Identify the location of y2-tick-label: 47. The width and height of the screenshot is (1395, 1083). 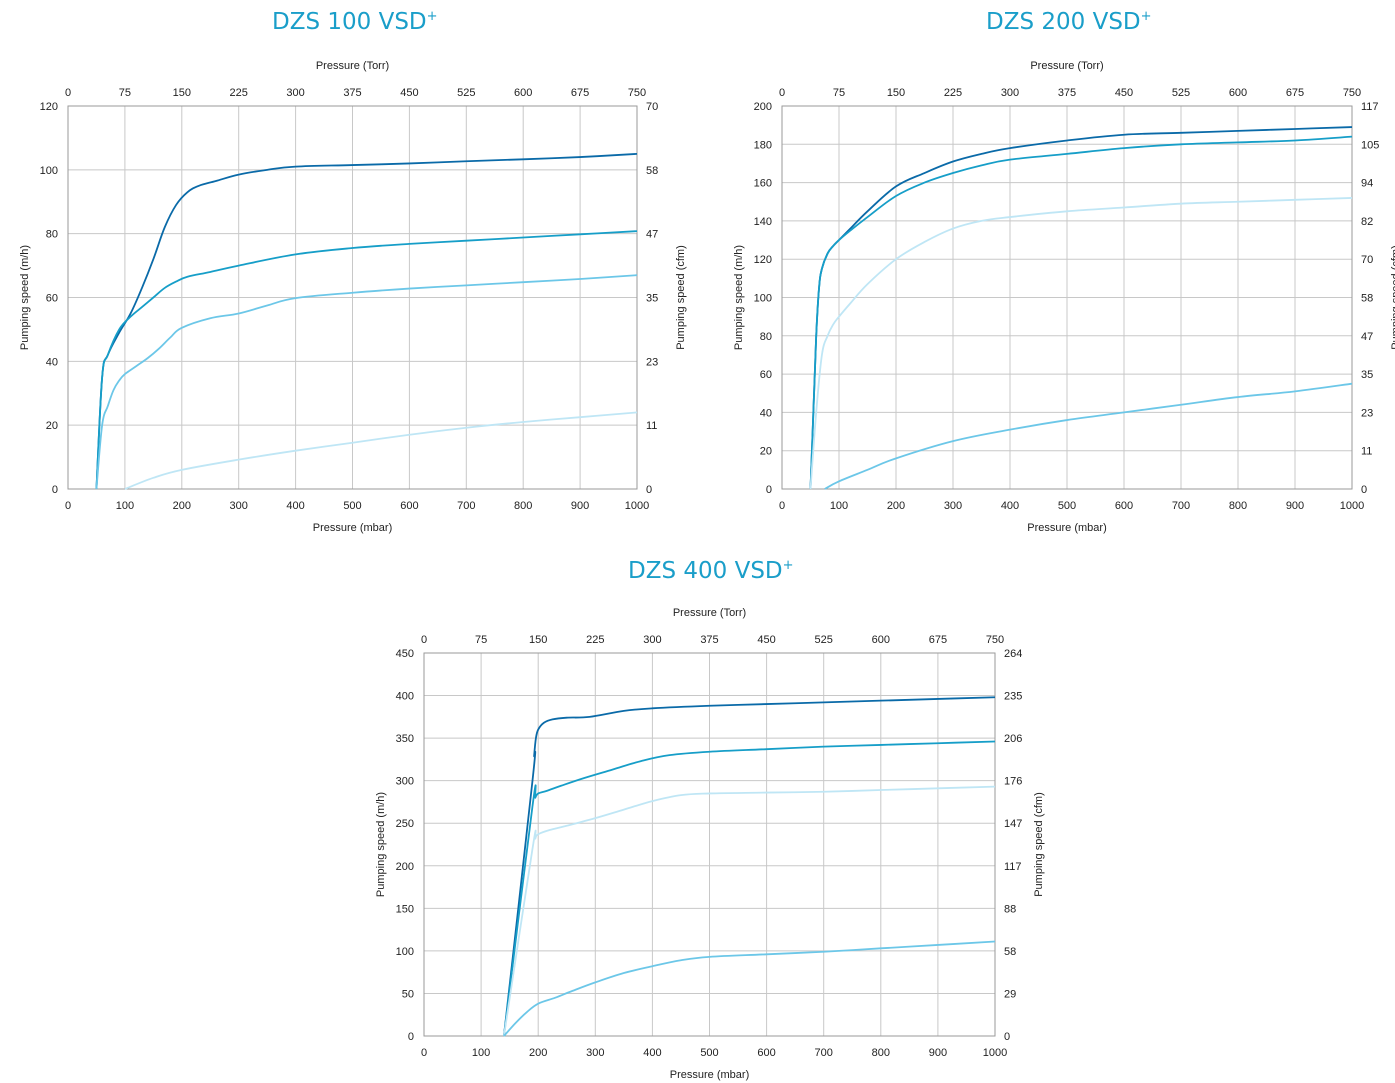
(652, 235).